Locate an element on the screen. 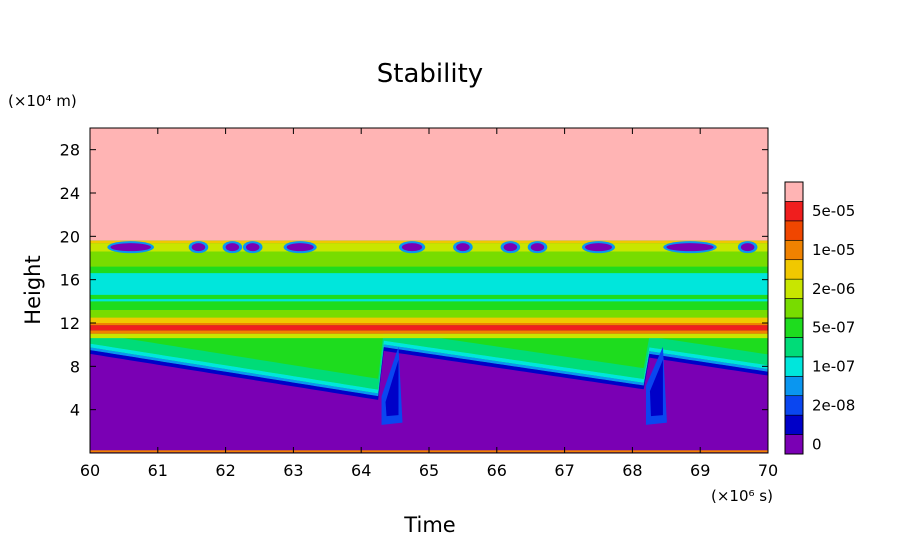 The image size is (904, 544). colorbar: 0 2e-08 1e-07 5e-07 2e-06 1e-05 5e-05 is located at coordinates (819, 318).